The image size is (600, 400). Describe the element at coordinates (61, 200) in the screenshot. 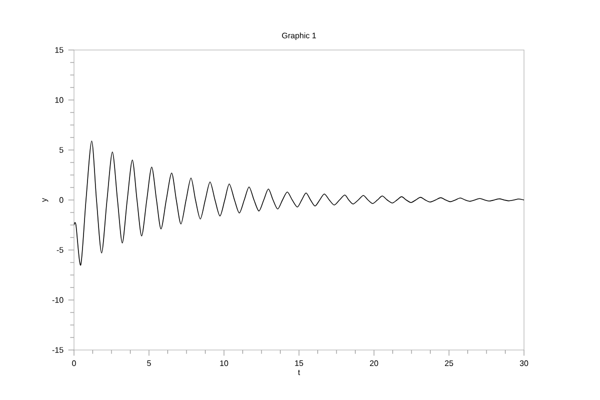

I see `y-tick-label: 0` at that location.